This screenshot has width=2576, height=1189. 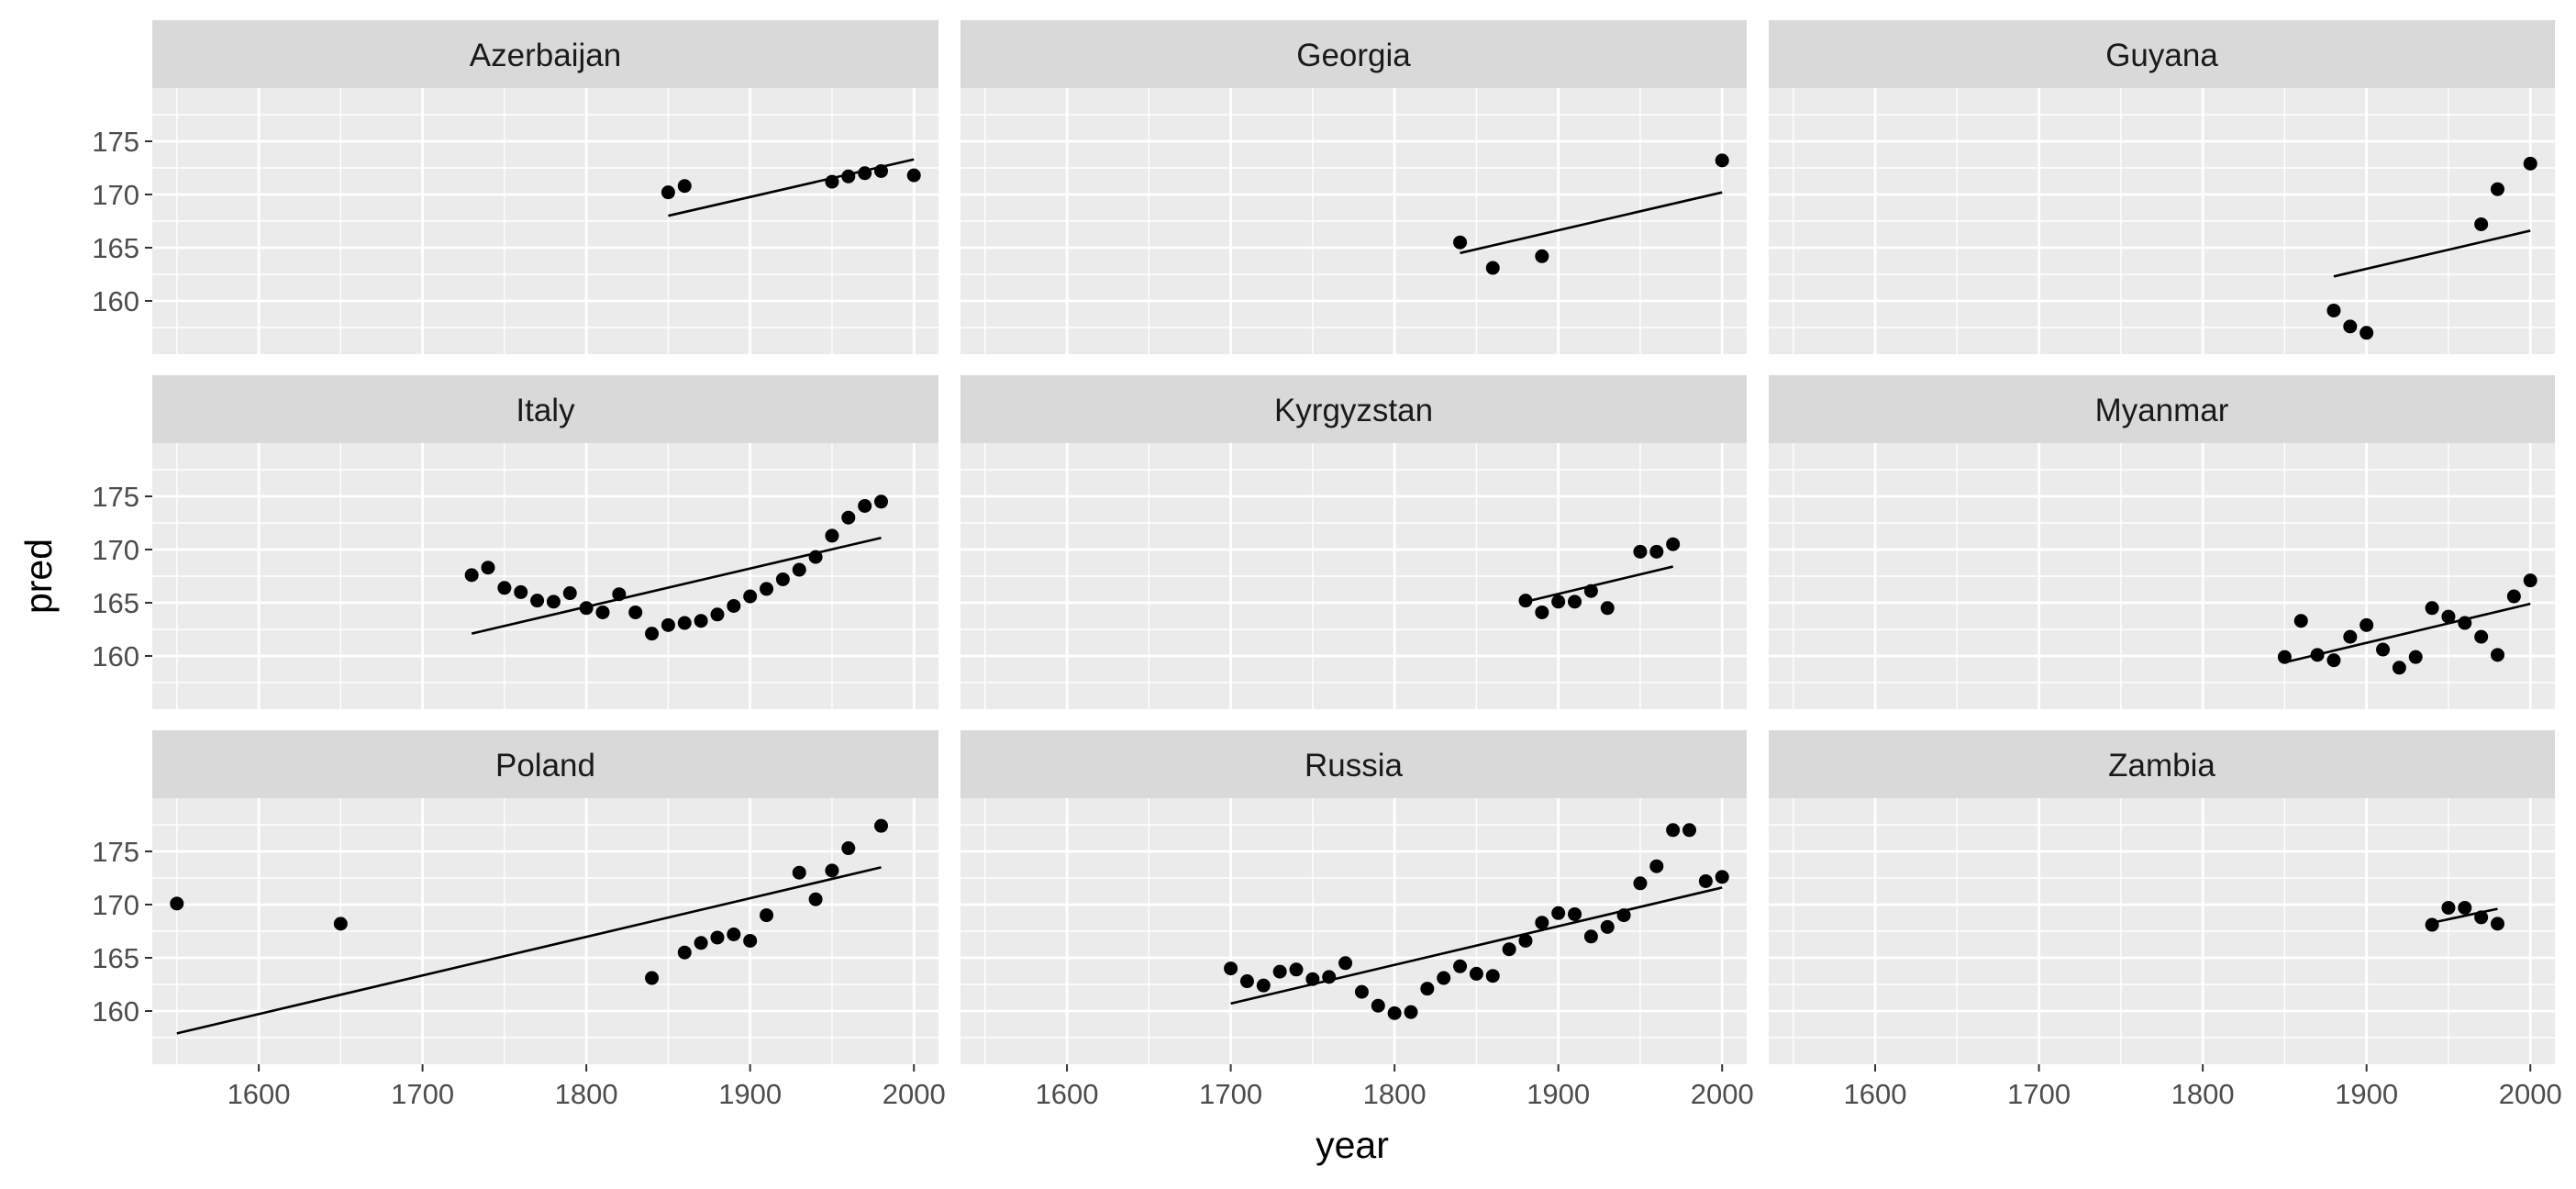 I want to click on y-tick-label: 170, so click(x=115, y=195).